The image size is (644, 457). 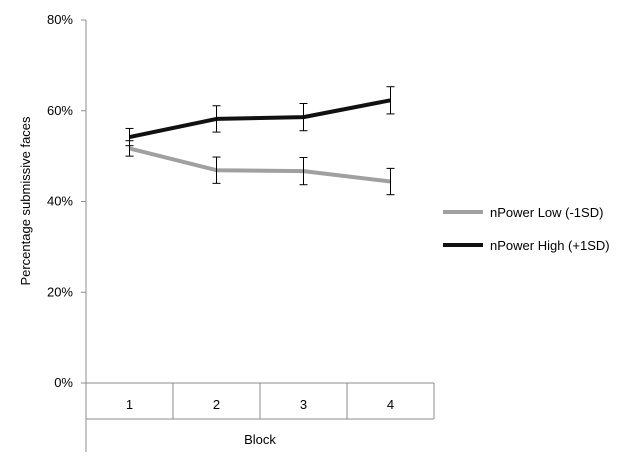 I want to click on y-tick-label: 20%, so click(x=60, y=291).